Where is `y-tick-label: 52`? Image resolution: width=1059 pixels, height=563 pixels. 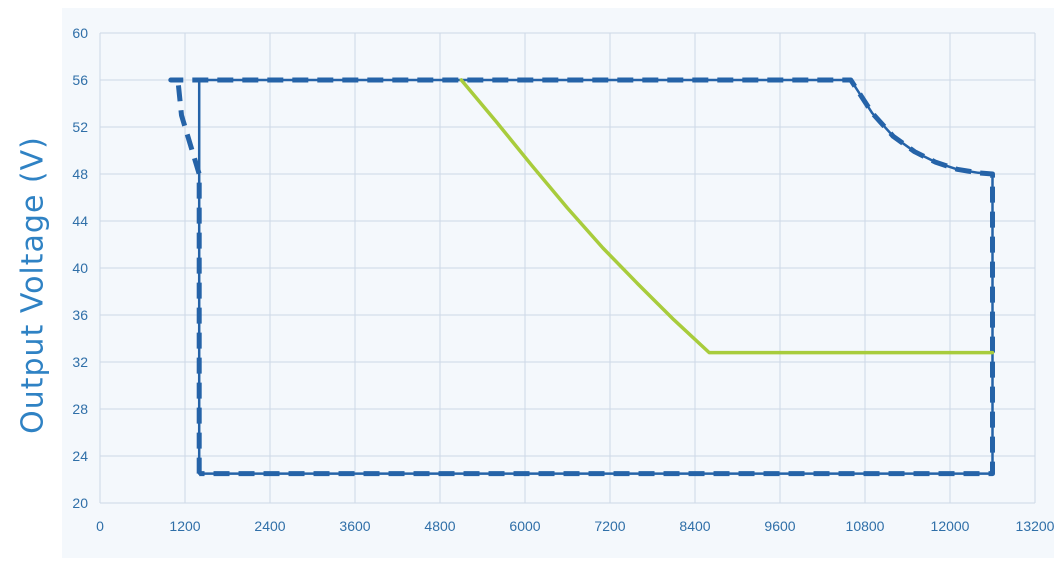
y-tick-label: 52 is located at coordinates (80, 127).